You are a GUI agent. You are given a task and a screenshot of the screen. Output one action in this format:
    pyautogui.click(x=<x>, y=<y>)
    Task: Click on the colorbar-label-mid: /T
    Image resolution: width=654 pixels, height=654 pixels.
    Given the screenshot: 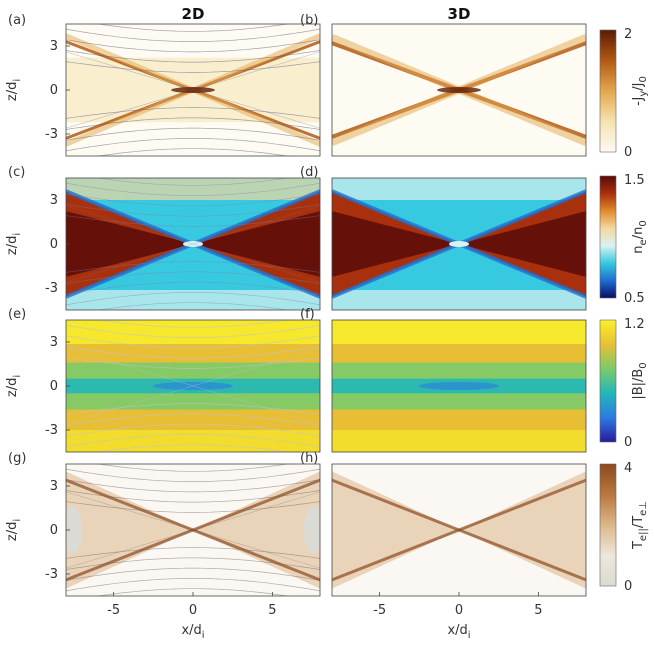 What is the action you would take?
    pyautogui.click(x=638, y=522)
    